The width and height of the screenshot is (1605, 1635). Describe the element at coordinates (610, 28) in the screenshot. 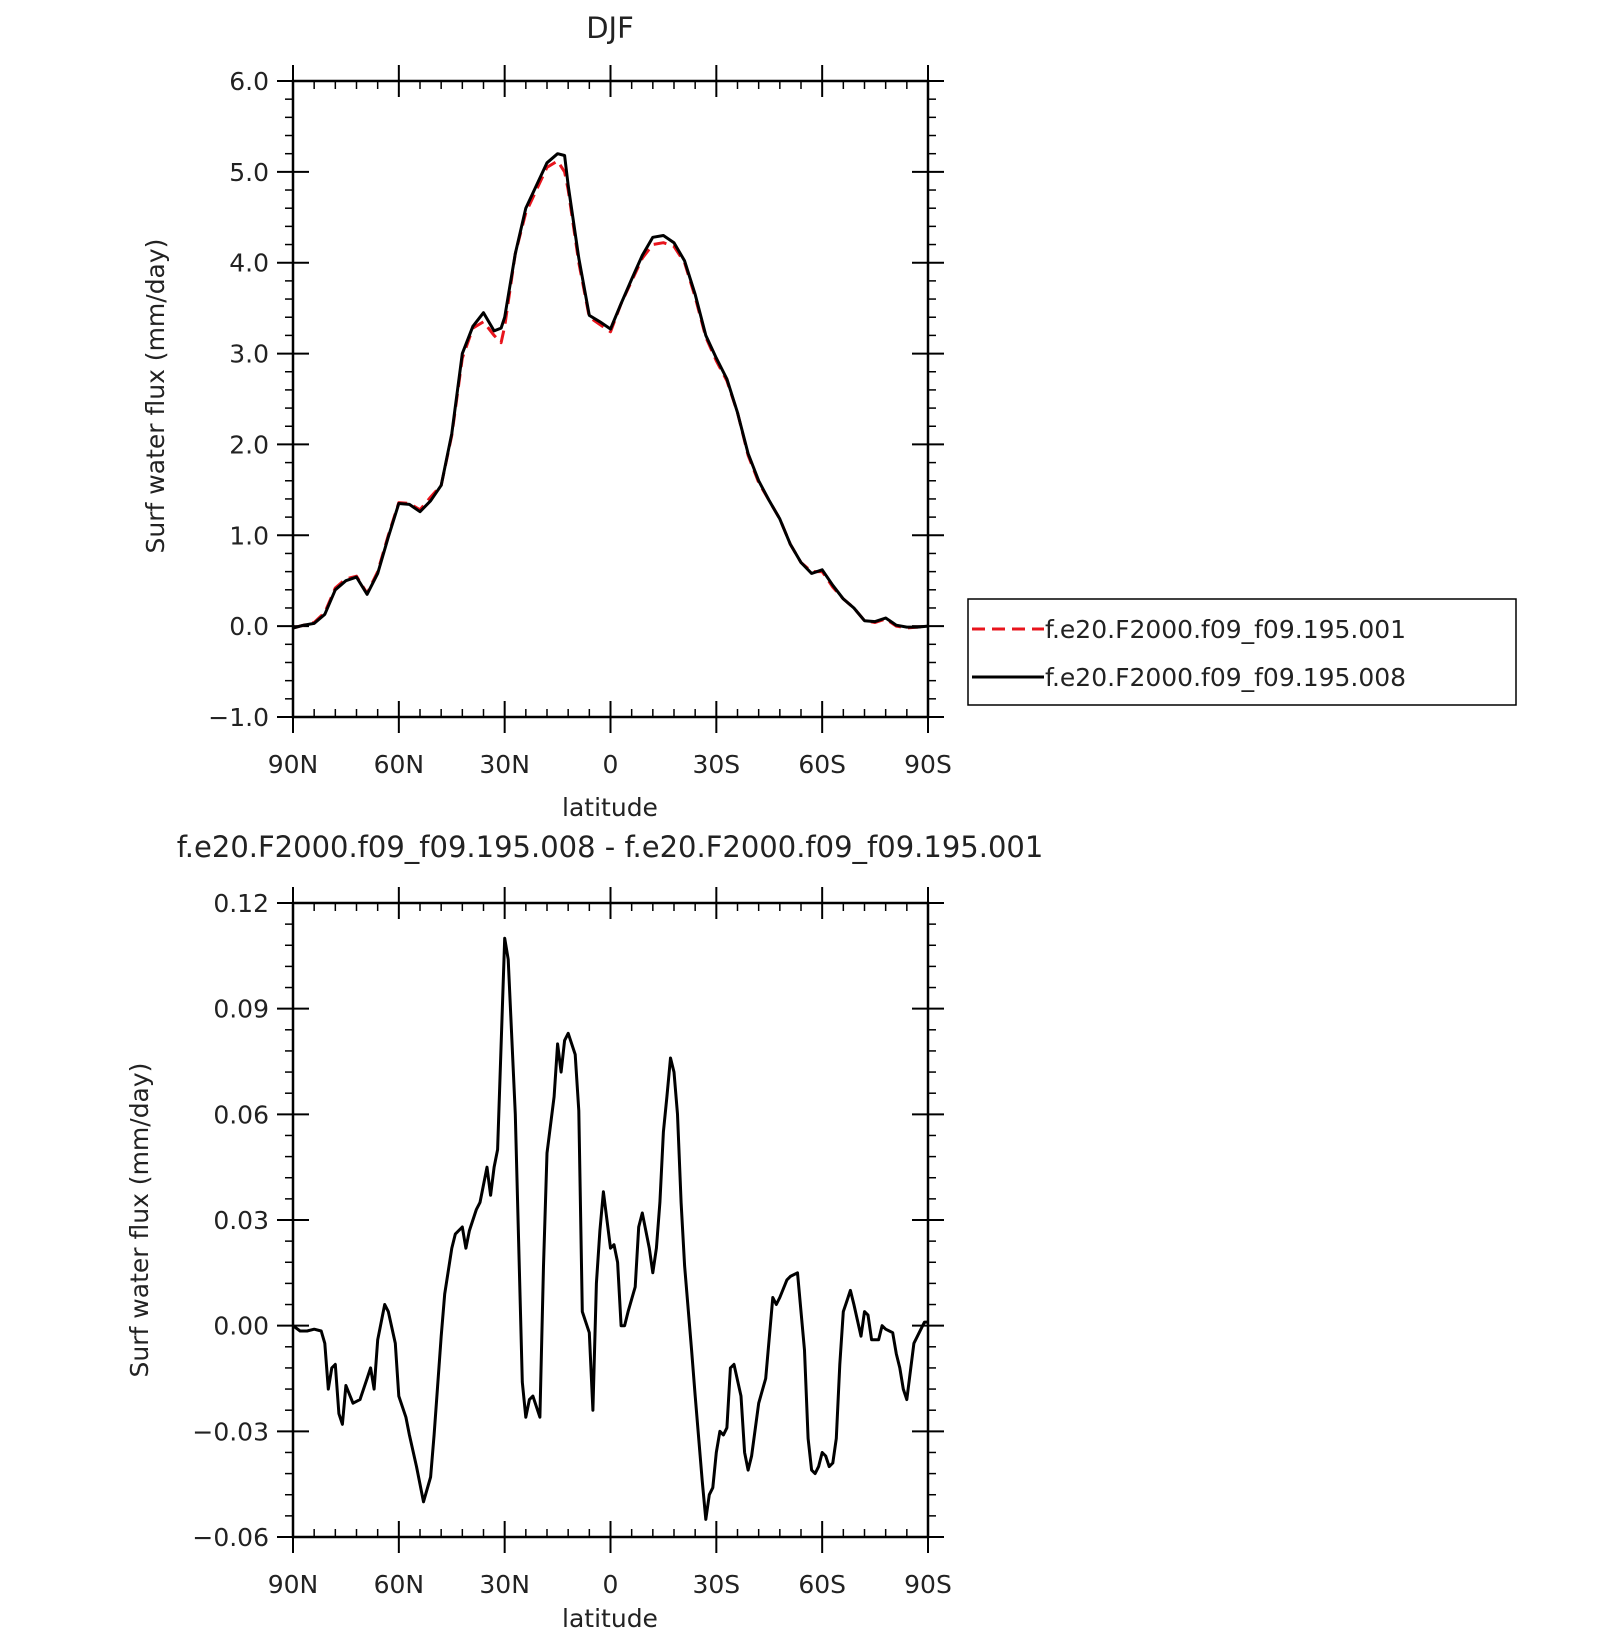

I see `top-chart-title: DJF` at that location.